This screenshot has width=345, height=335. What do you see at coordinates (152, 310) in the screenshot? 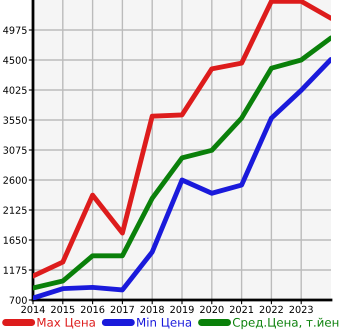
I see `x-tick-label: 2018` at bounding box center [152, 310].